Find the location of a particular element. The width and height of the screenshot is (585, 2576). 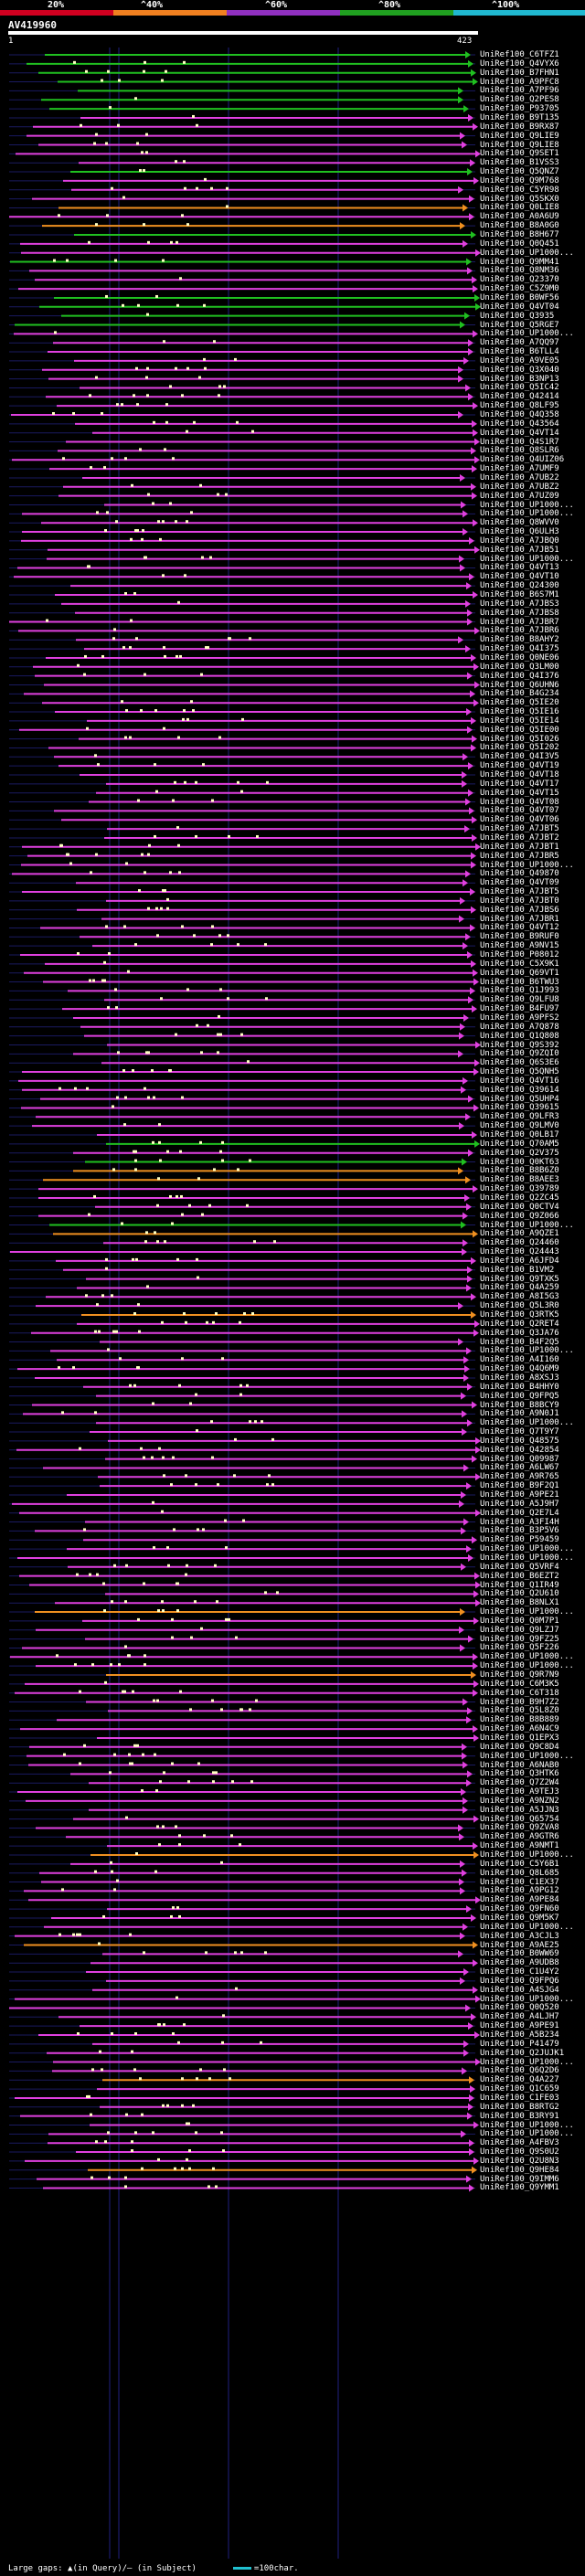

hit-link: UniRef100_B8B889 is located at coordinates (519, 1720).